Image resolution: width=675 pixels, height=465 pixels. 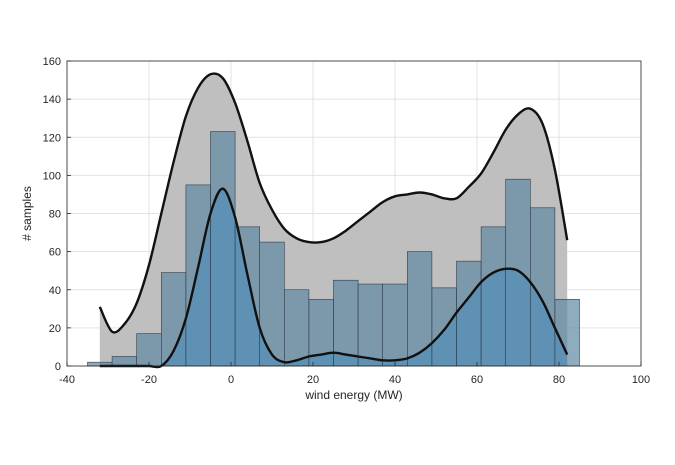 What do you see at coordinates (52, 176) in the screenshot?
I see `y-tick-label: 100` at bounding box center [52, 176].